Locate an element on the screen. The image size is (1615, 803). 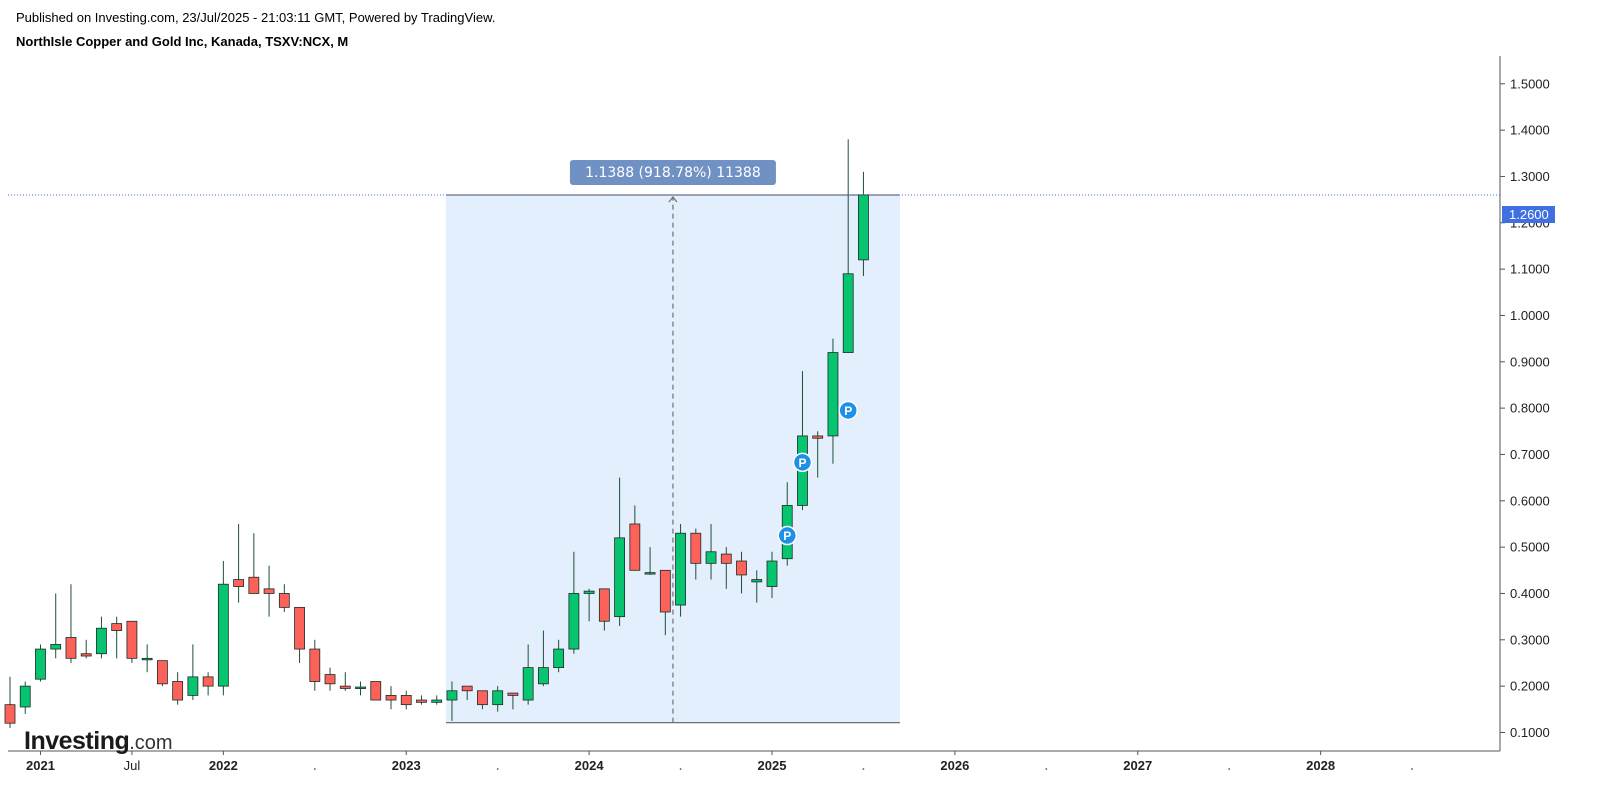
x-tick-label: 2021 is located at coordinates (40, 765).